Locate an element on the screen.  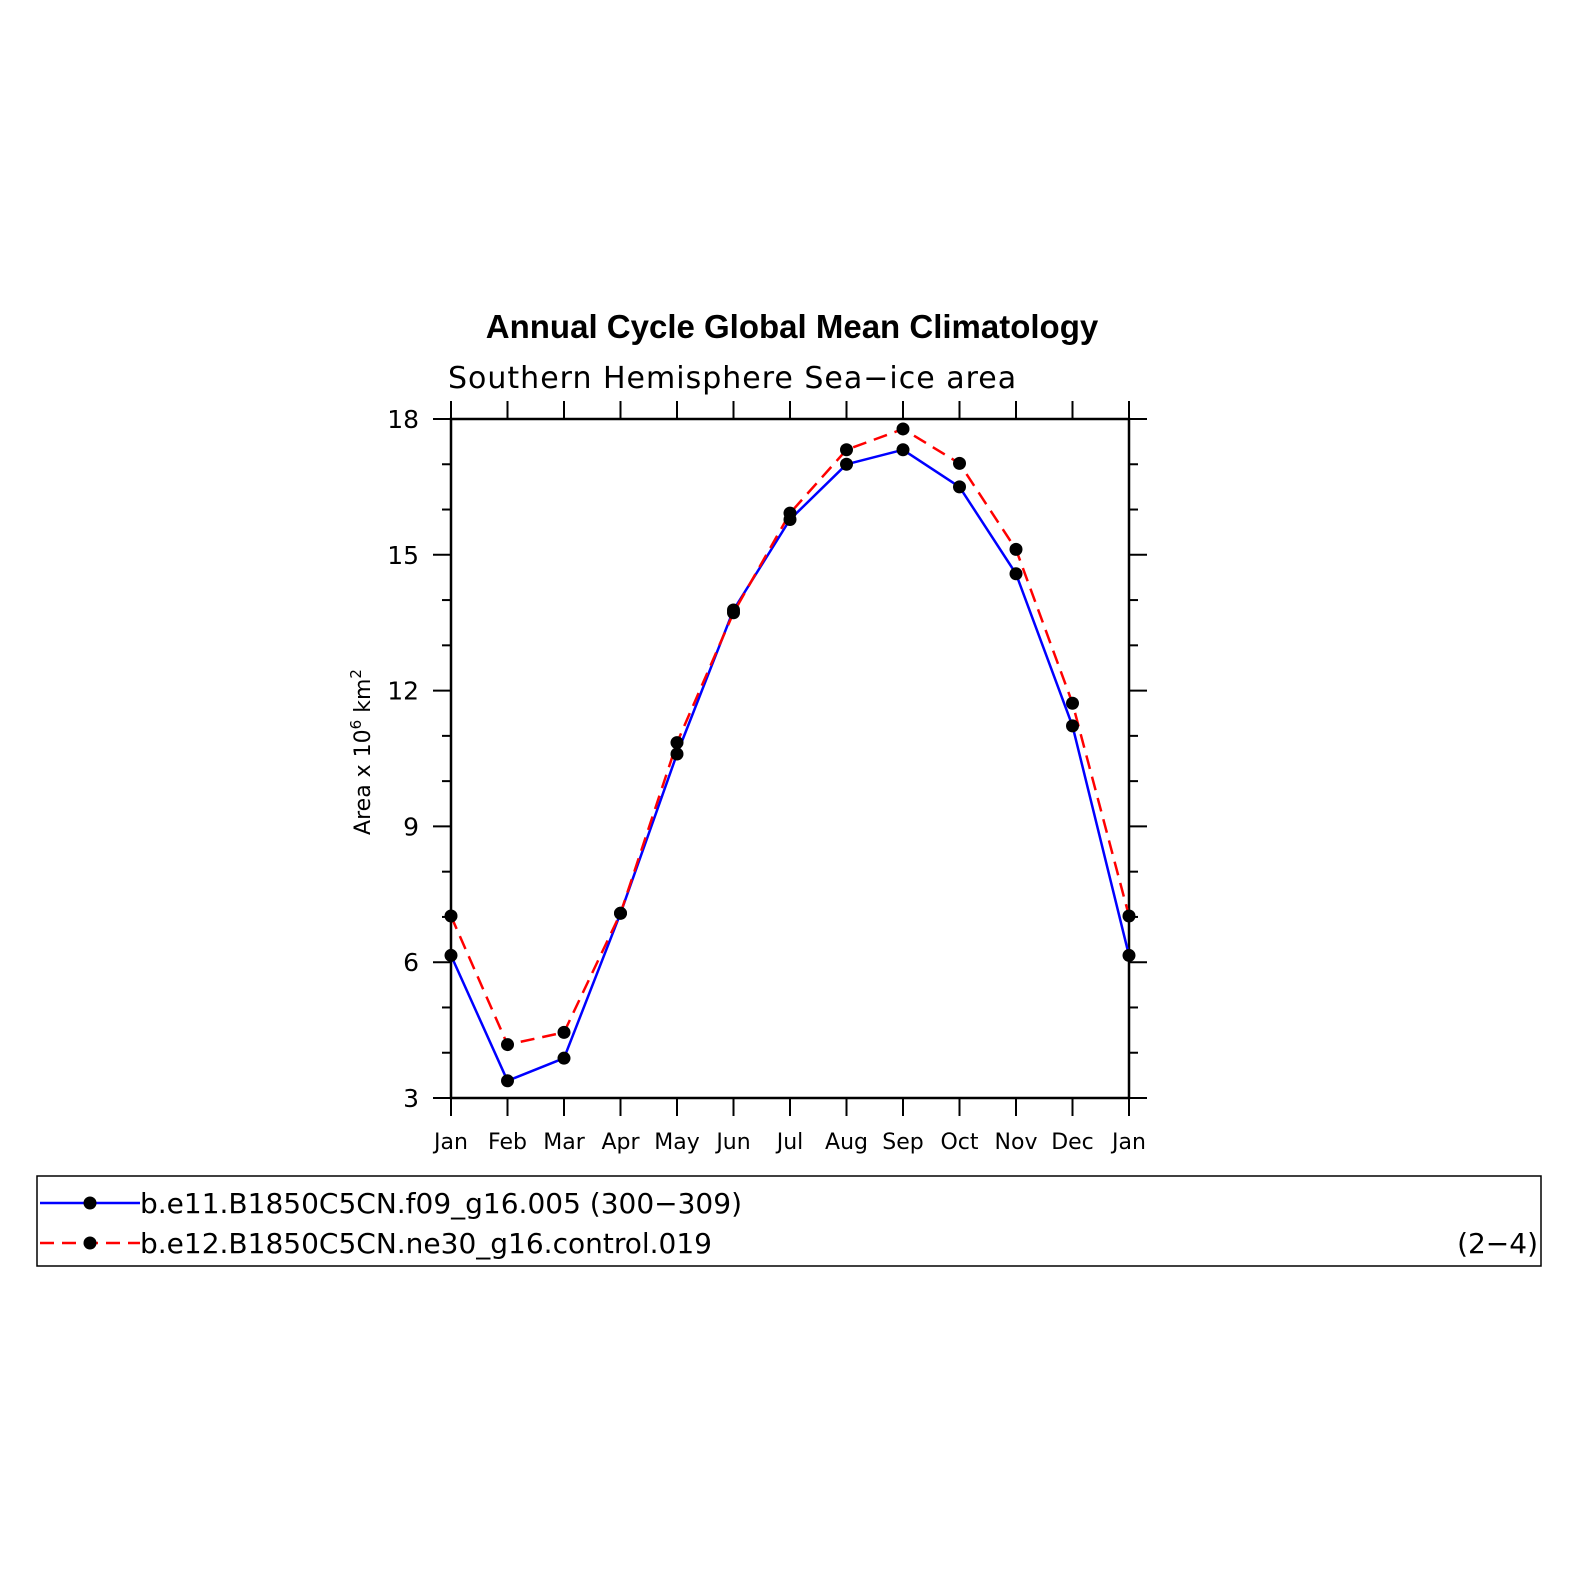
x-tick-label: Aug is located at coordinates (846, 1142).